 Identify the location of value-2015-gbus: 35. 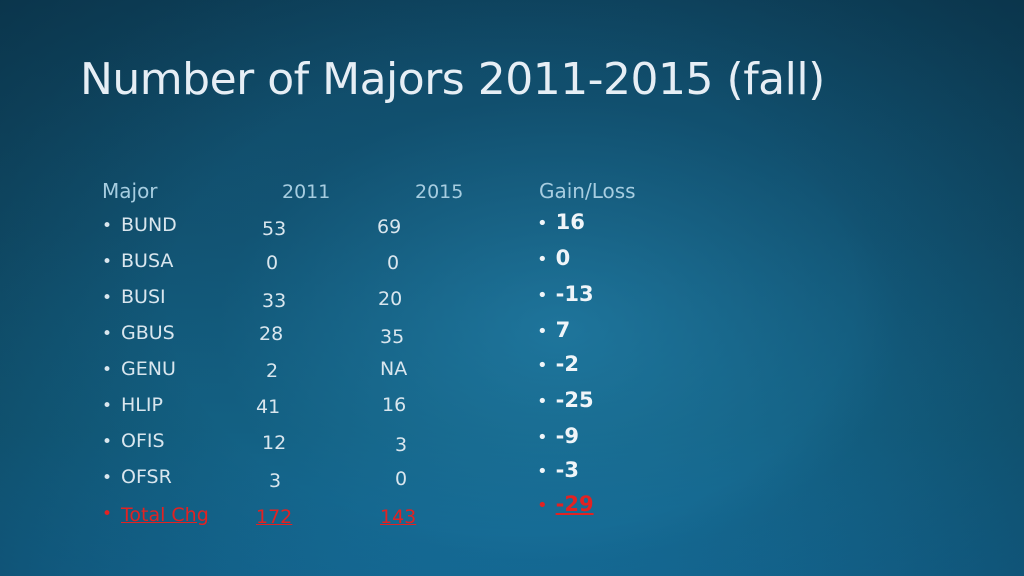
(392, 337).